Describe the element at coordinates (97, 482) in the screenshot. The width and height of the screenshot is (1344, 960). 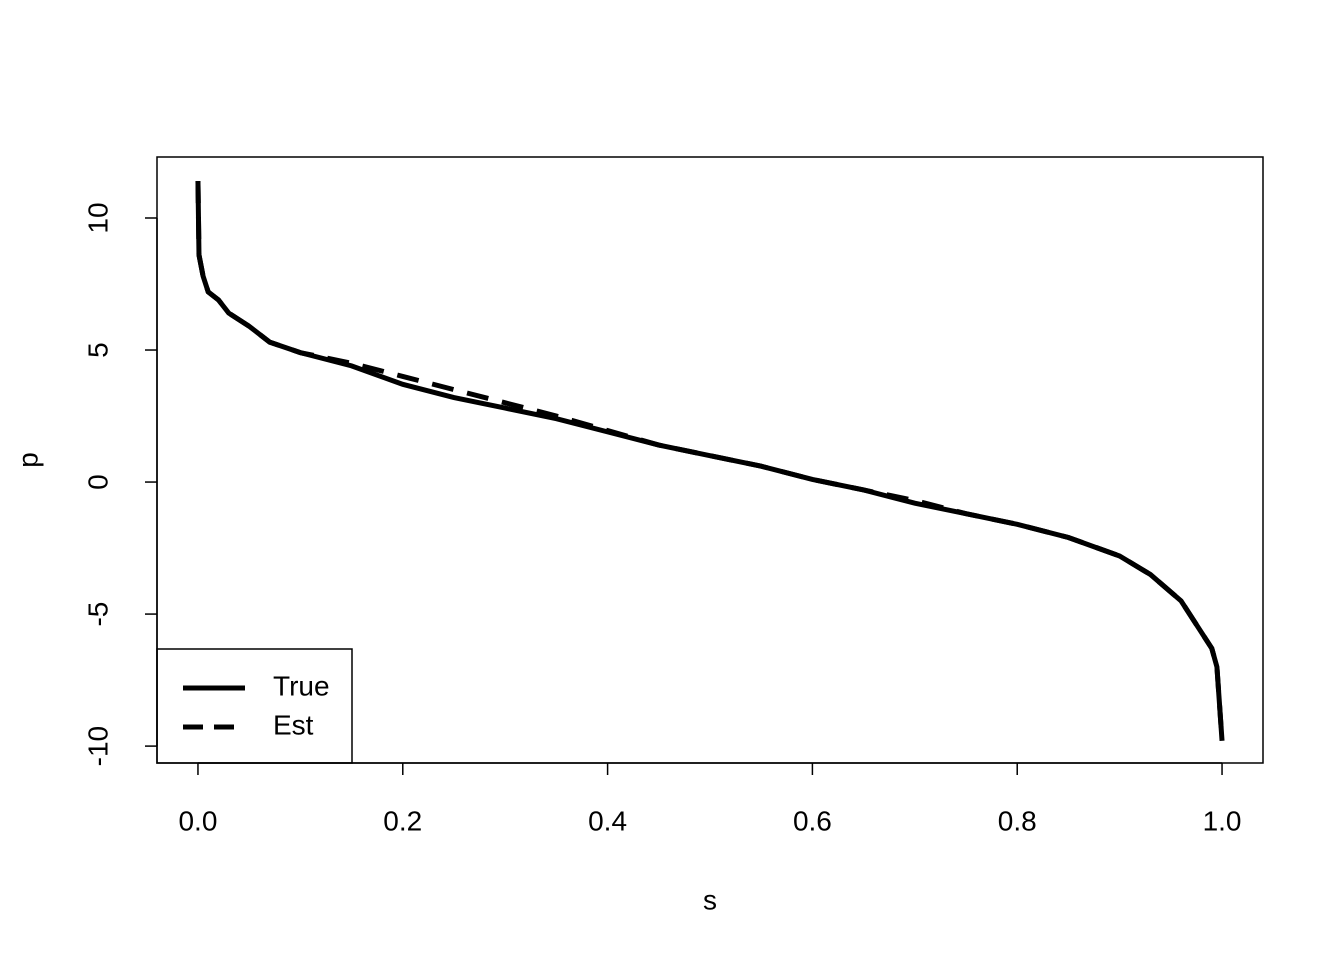
I see `y-tick-label: 0` at that location.